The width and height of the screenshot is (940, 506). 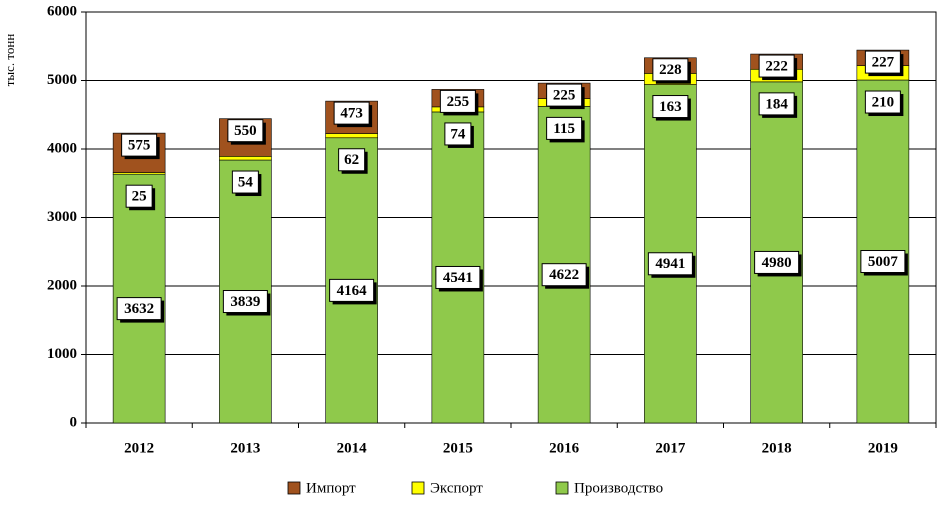 I want to click on x-category-label: 2017, so click(x=670, y=448).